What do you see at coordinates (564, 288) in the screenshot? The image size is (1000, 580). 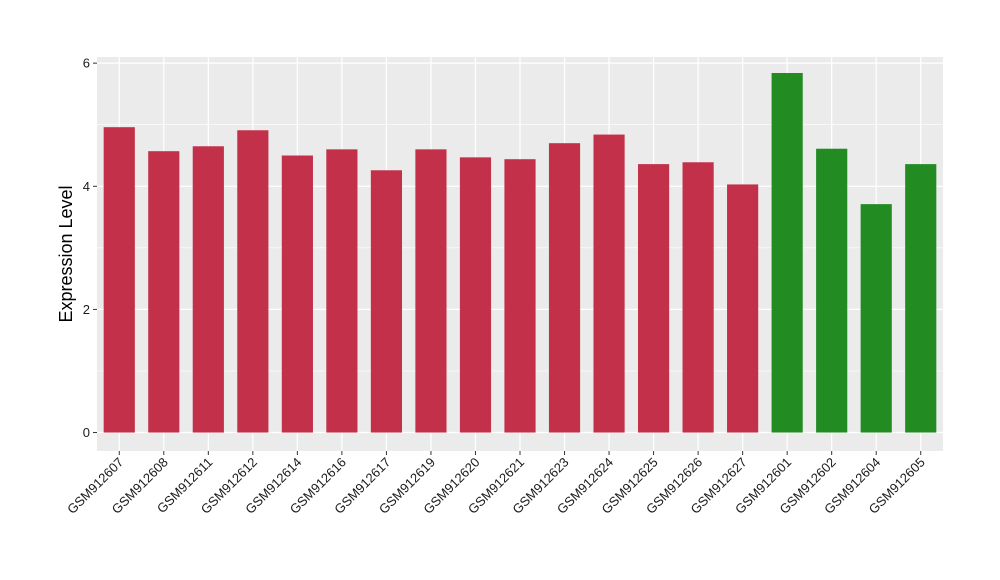 I see `bar-GSM912623` at bounding box center [564, 288].